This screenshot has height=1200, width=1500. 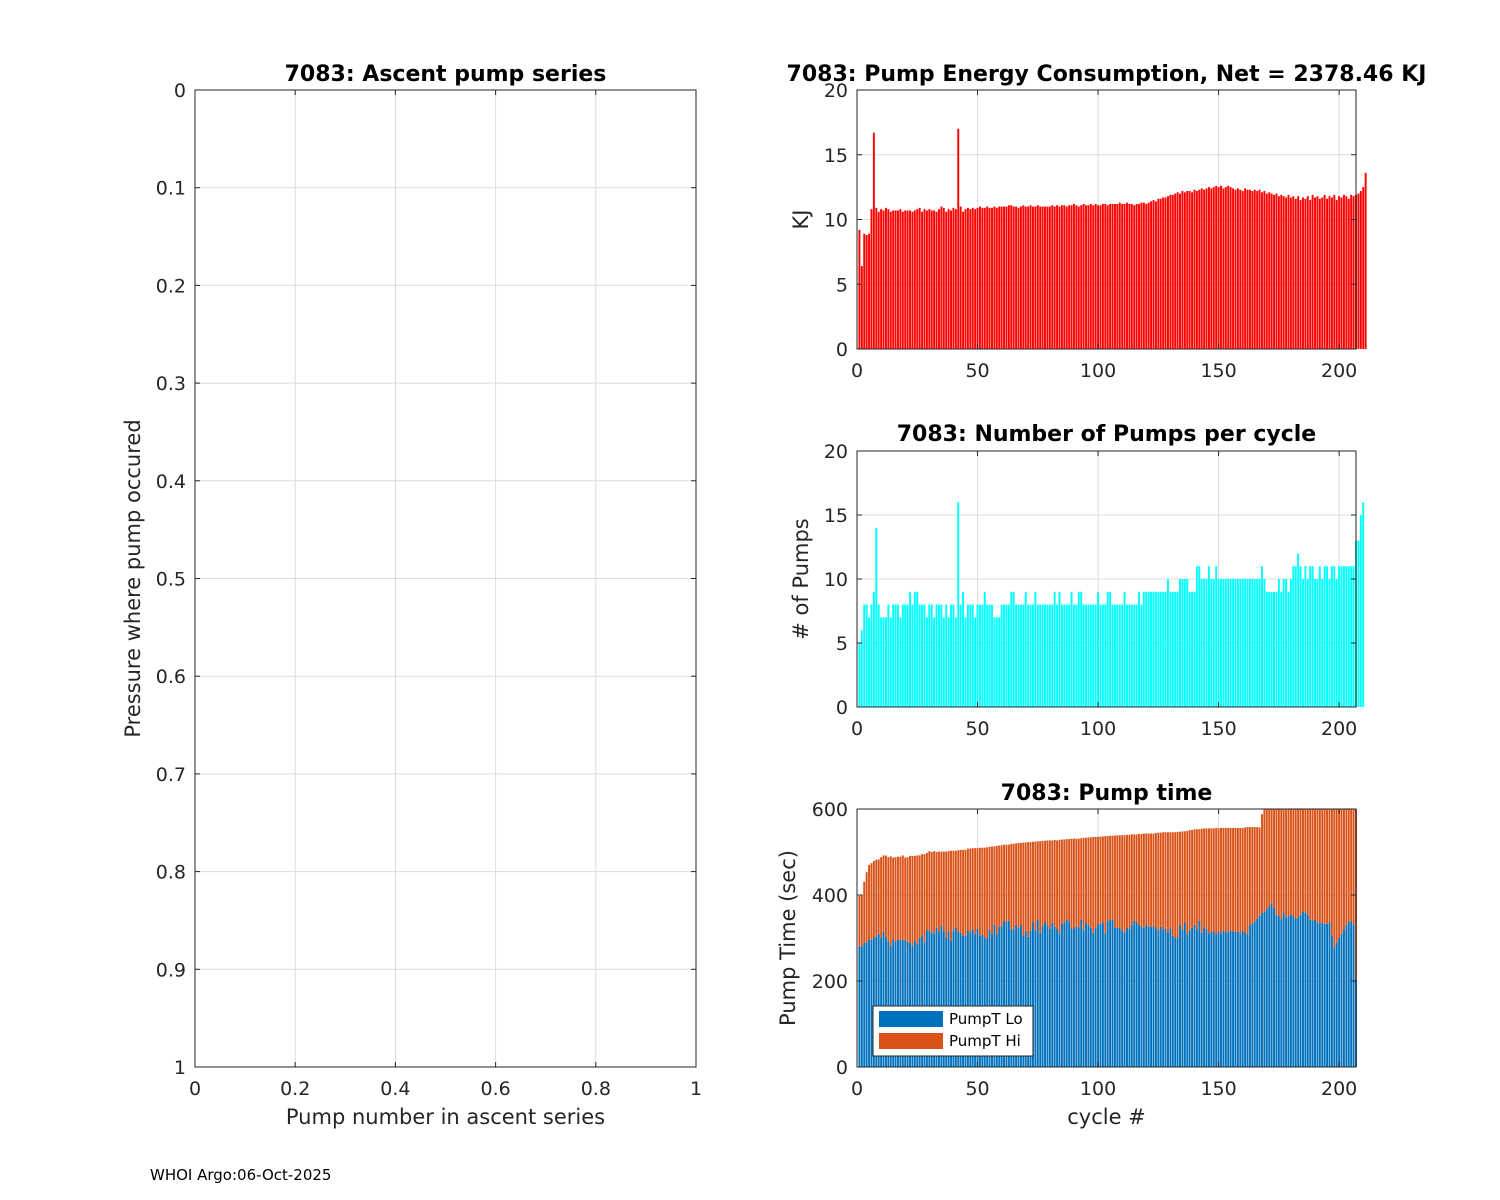 What do you see at coordinates (842, 285) in the screenshot?
I see `y-tick-label: 5` at bounding box center [842, 285].